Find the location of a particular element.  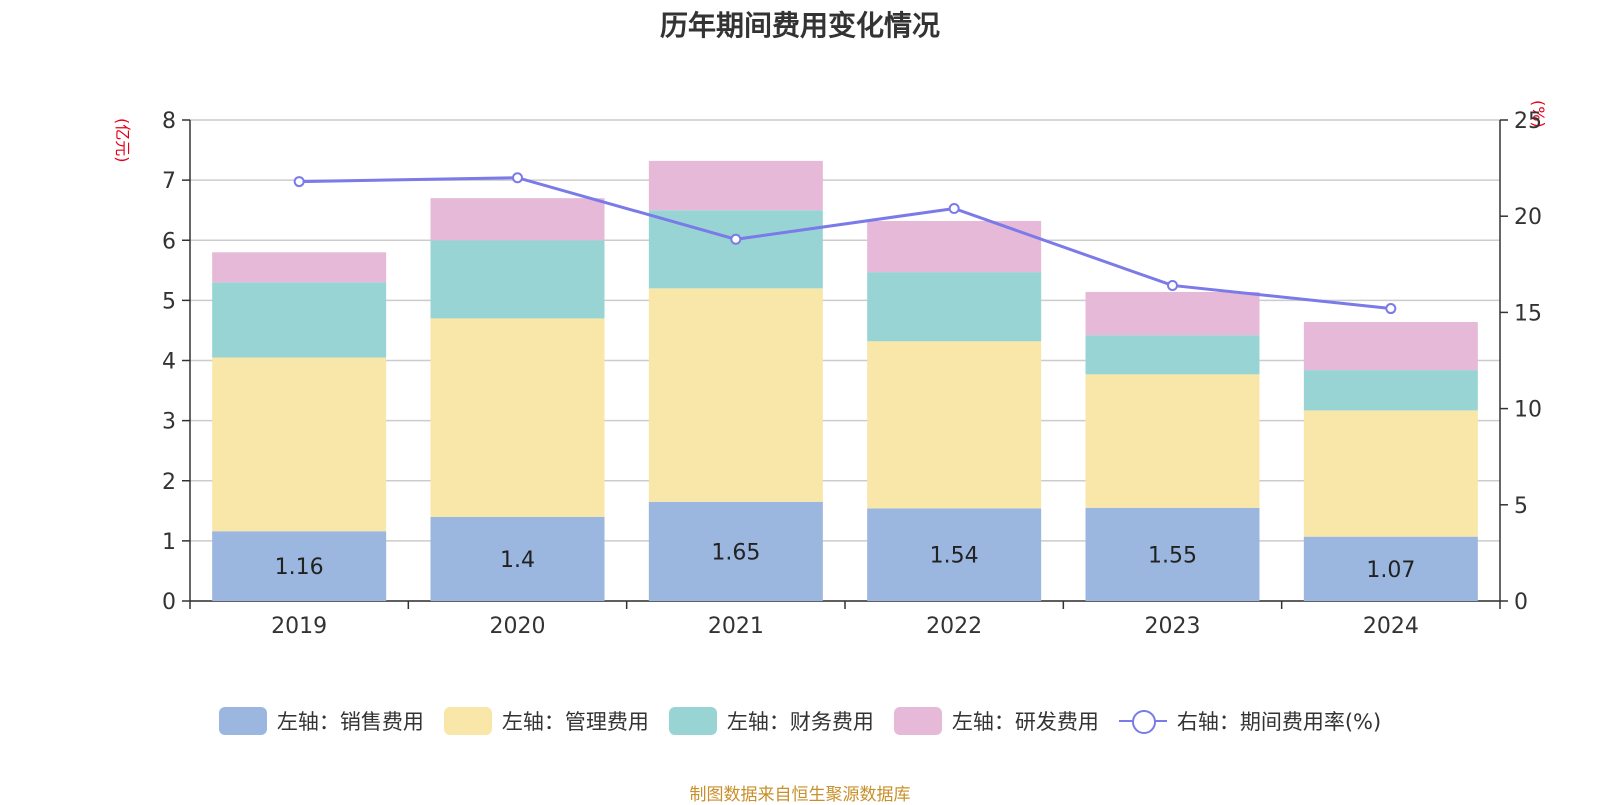

legend-label: 左轴：财务费用 is located at coordinates (800, 722).